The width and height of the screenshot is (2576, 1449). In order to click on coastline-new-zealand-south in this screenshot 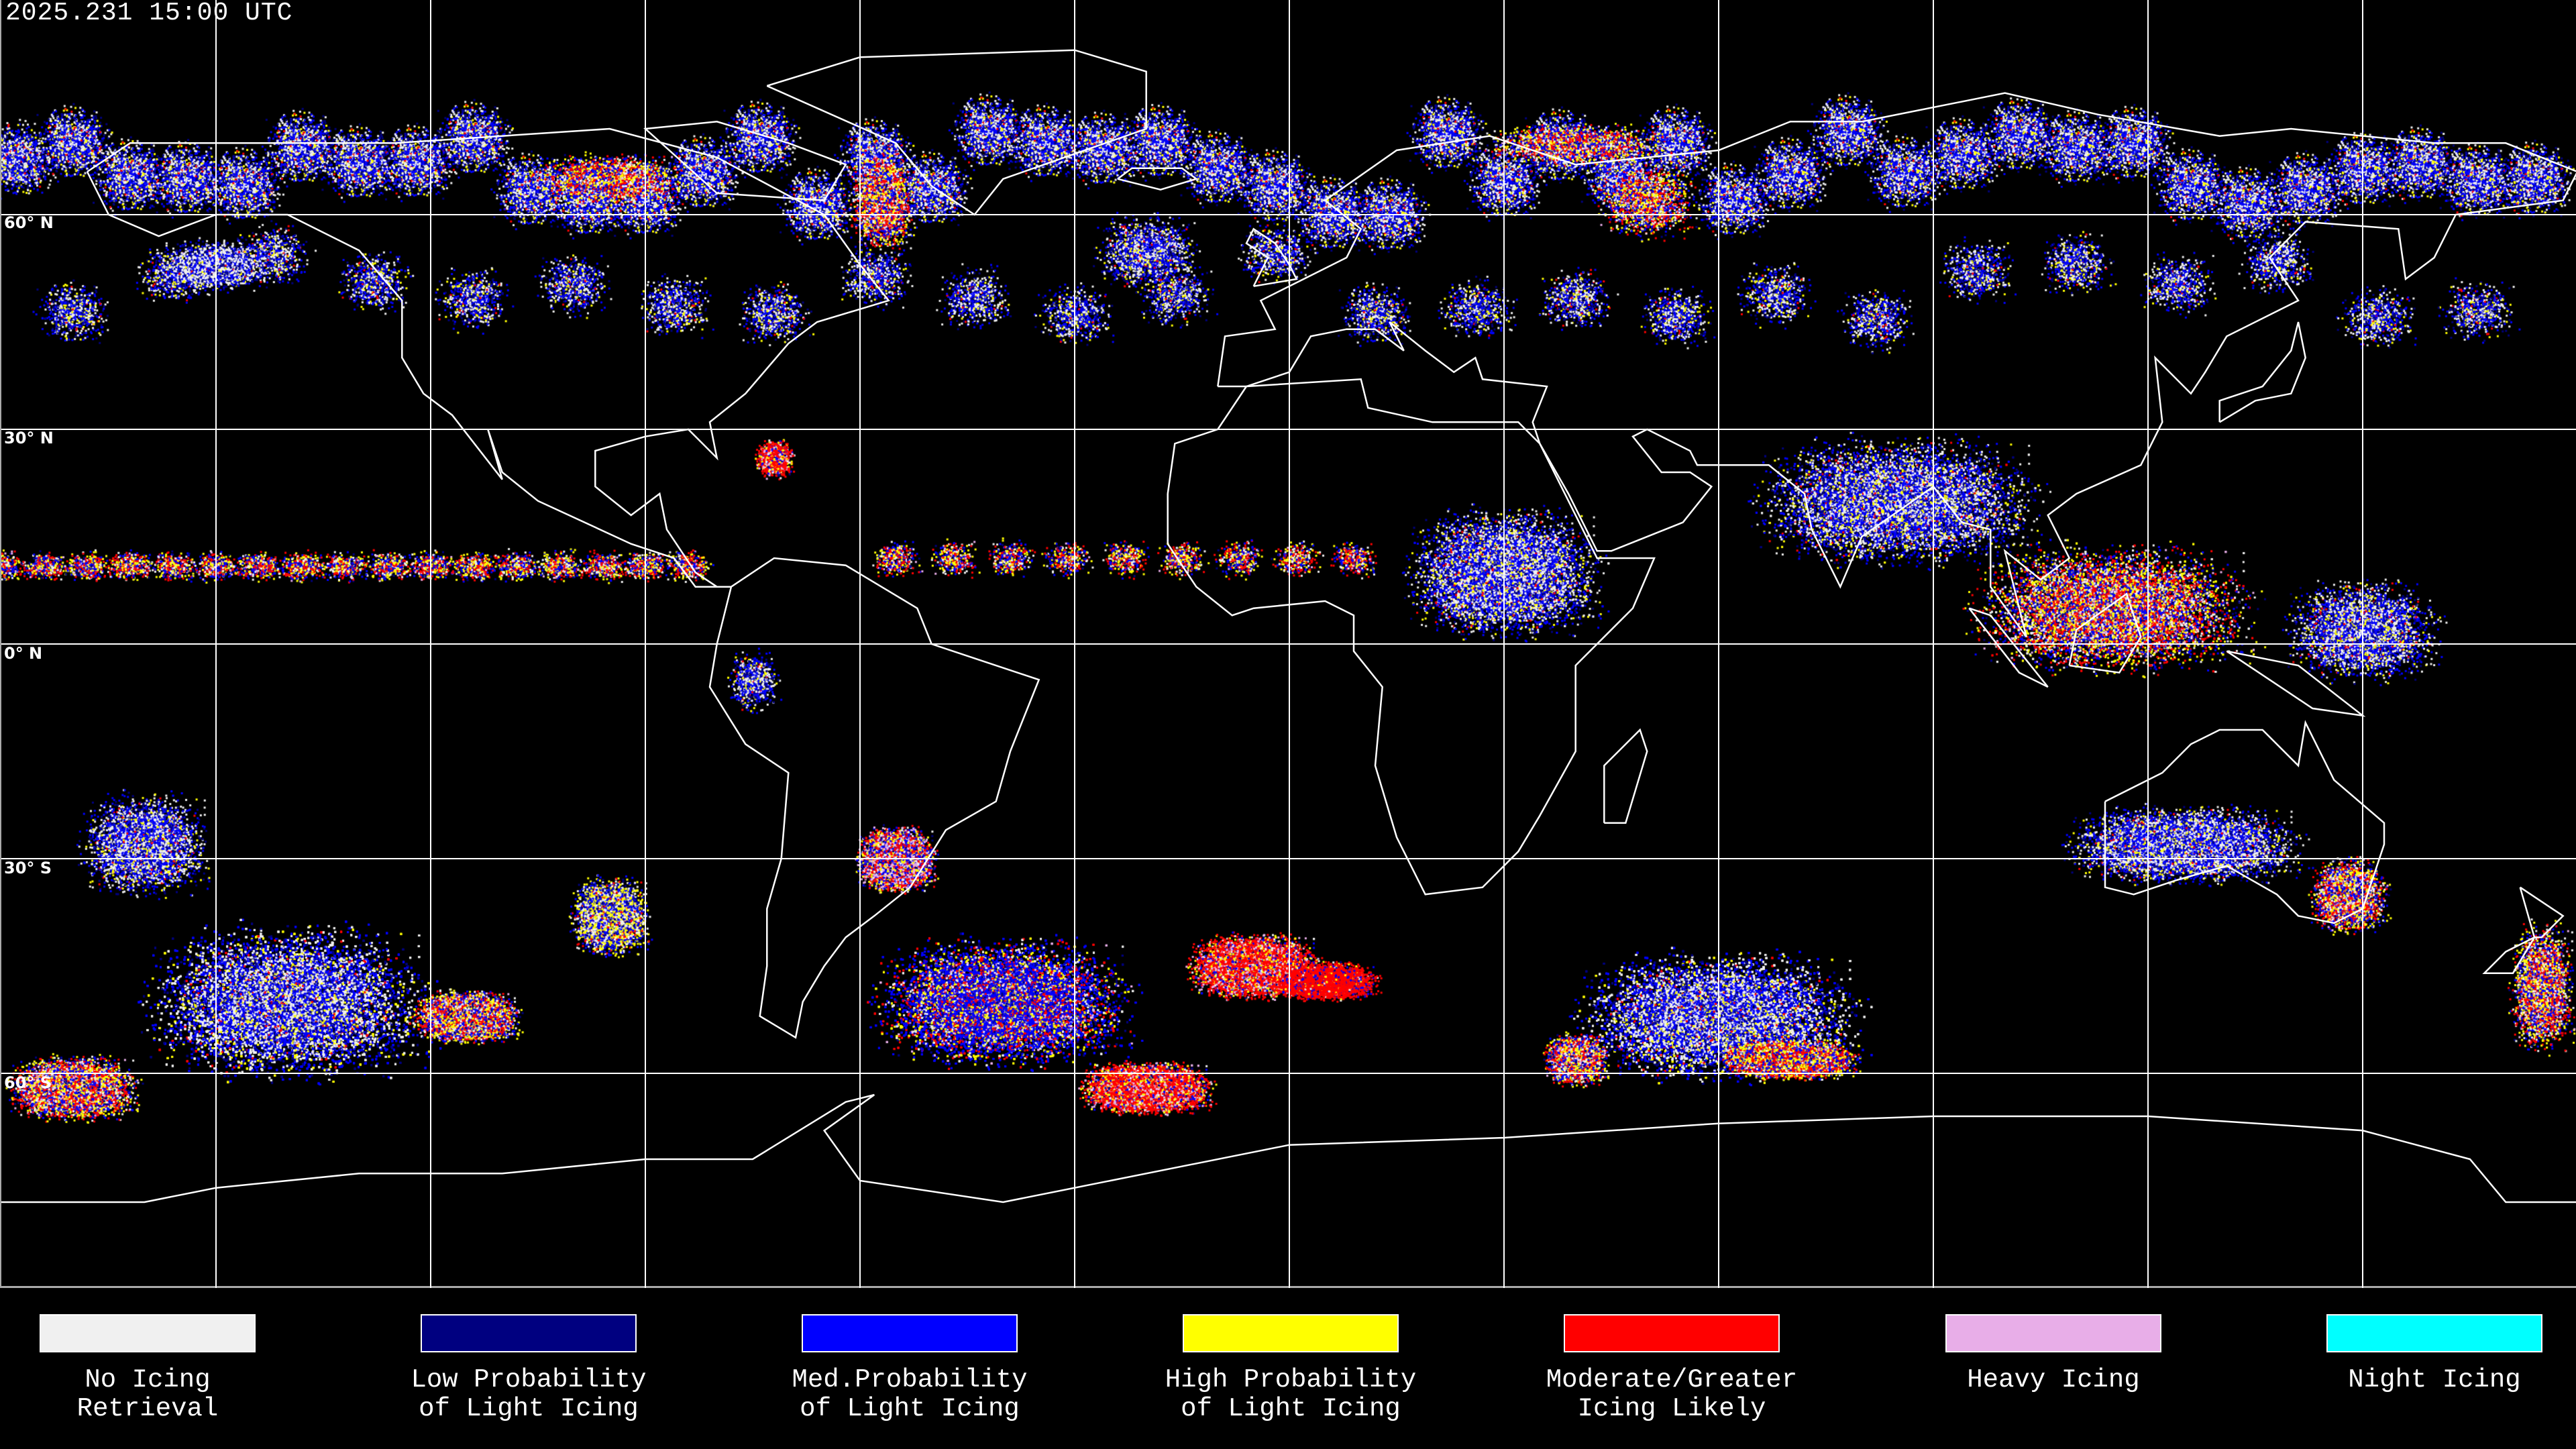, I will do `click(2509, 955)`.